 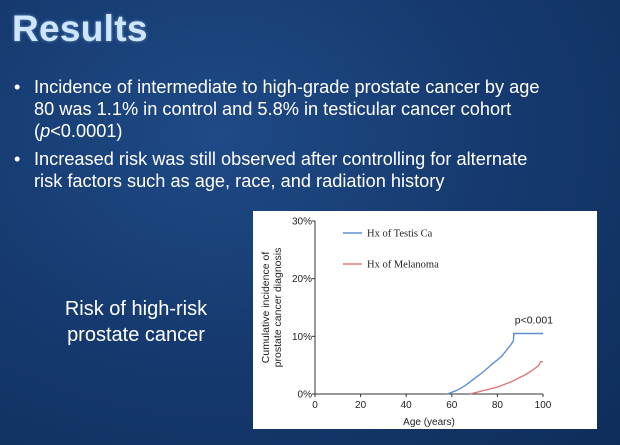 What do you see at coordinates (403, 265) in the screenshot?
I see `legend-label: Hx of Melanoma` at bounding box center [403, 265].